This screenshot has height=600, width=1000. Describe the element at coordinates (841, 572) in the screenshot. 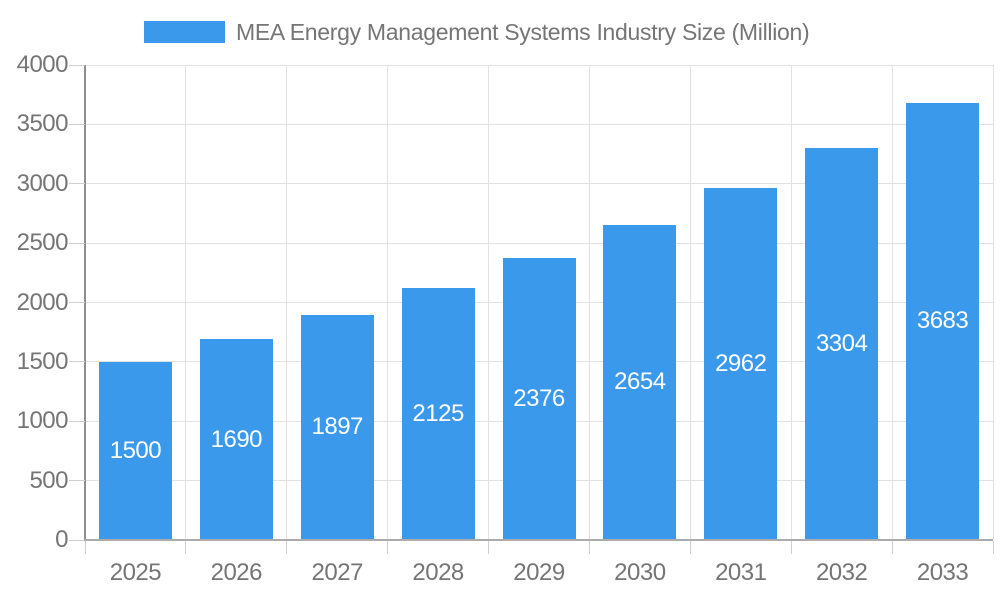

I see `x-tick-label: 2032` at that location.